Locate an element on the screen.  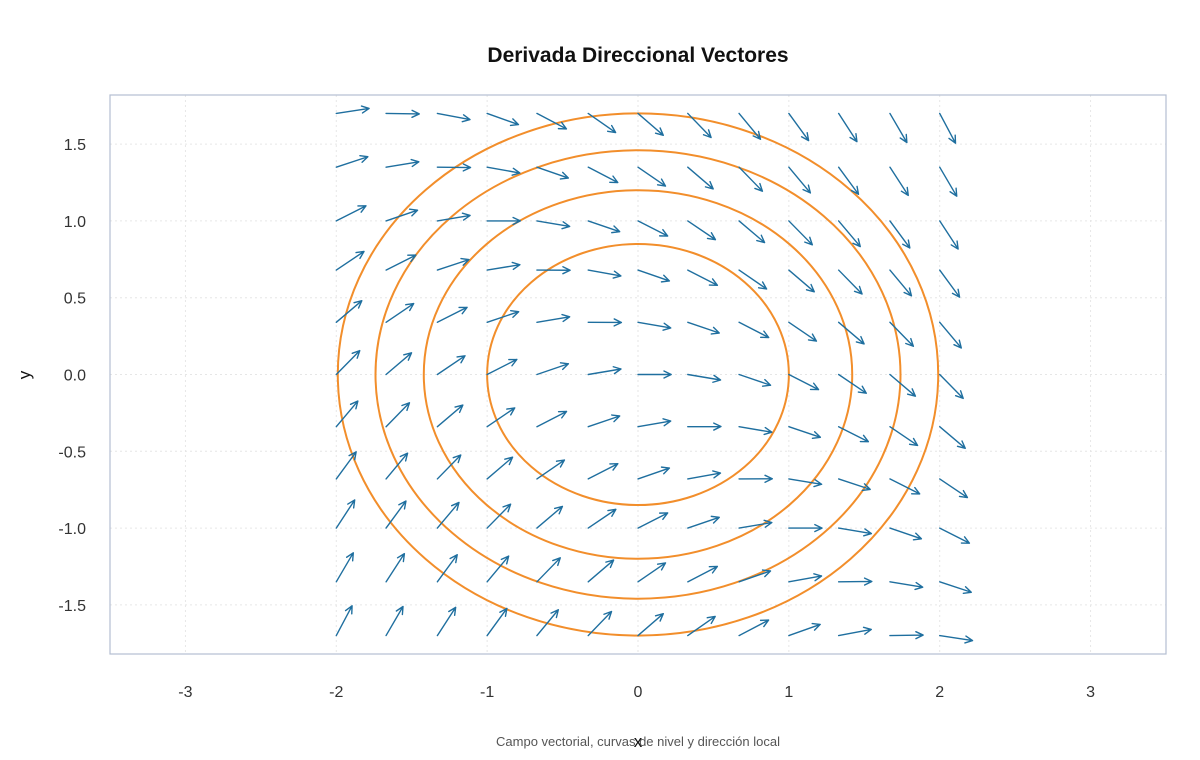
y-tick-label: 0.0 is located at coordinates (75, 376).